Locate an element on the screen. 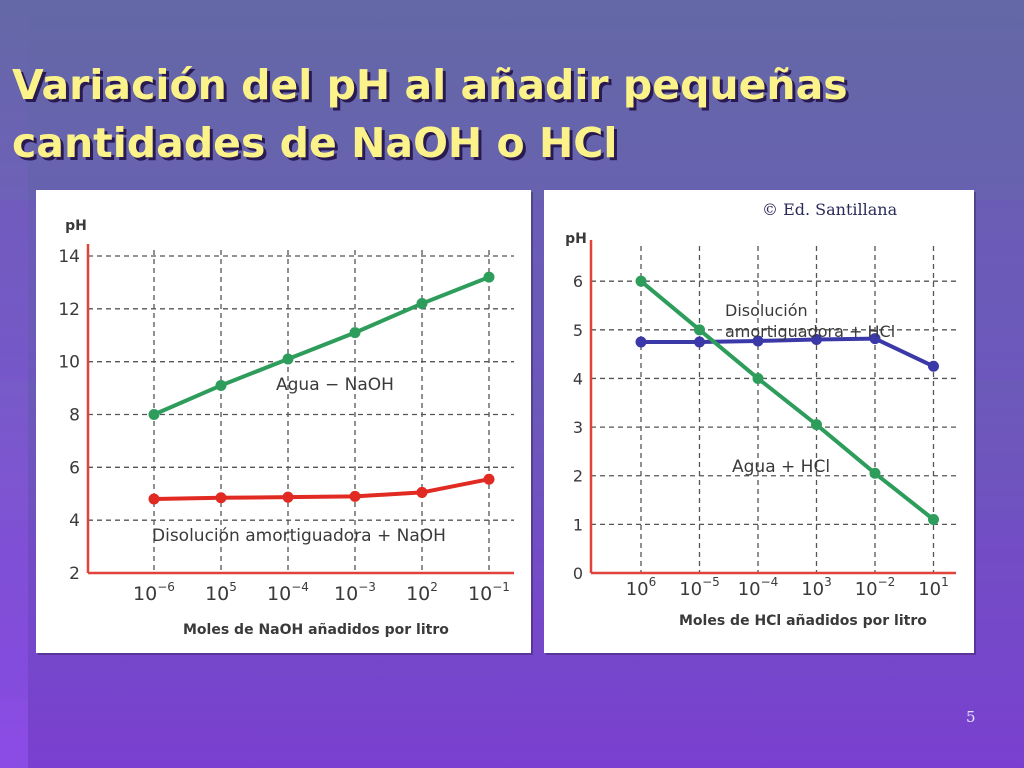 The height and width of the screenshot is (768, 1024). x-tick-label: 10⁻⁶ is located at coordinates (154, 592).